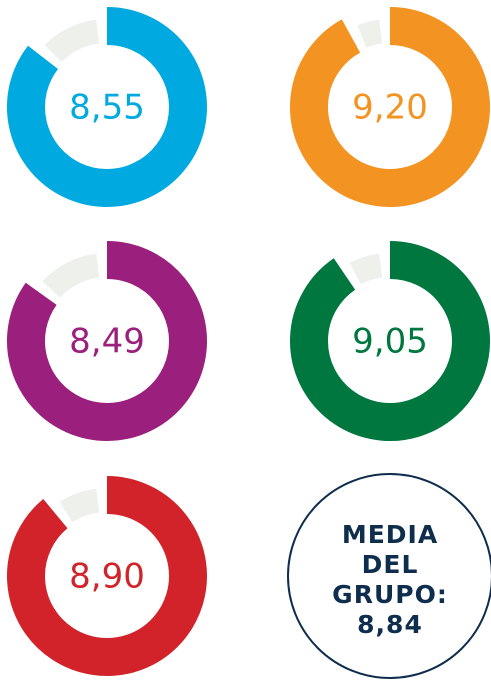 This screenshot has width=491, height=682. I want to click on donut-label: 9,20, so click(390, 108).